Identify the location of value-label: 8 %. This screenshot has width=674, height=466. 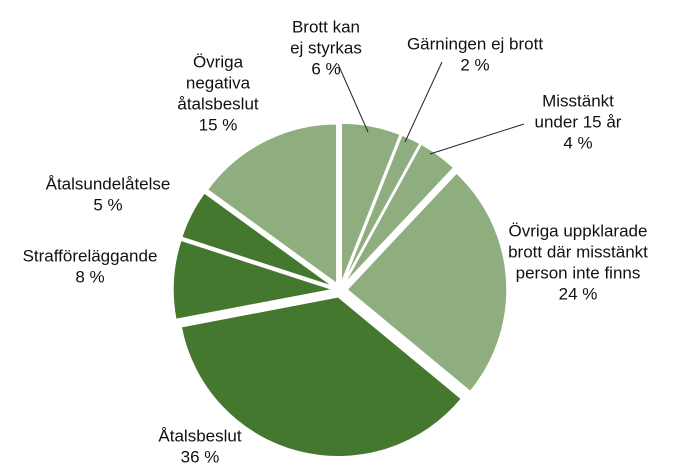
(89, 276).